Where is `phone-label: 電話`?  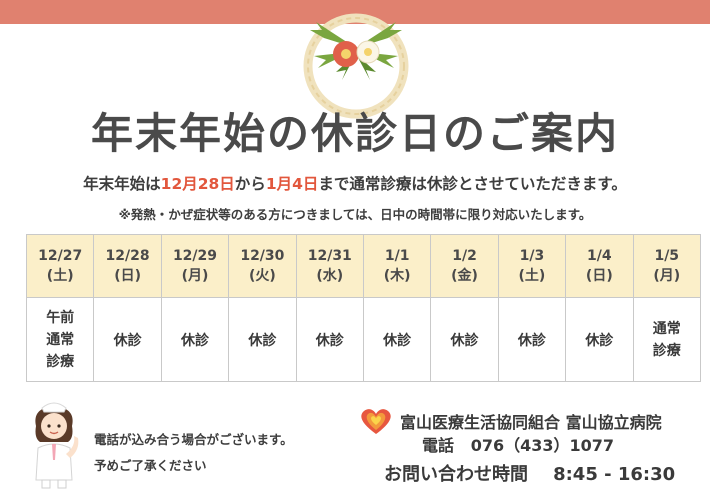
phone-label: 電話 is located at coordinates (438, 445).